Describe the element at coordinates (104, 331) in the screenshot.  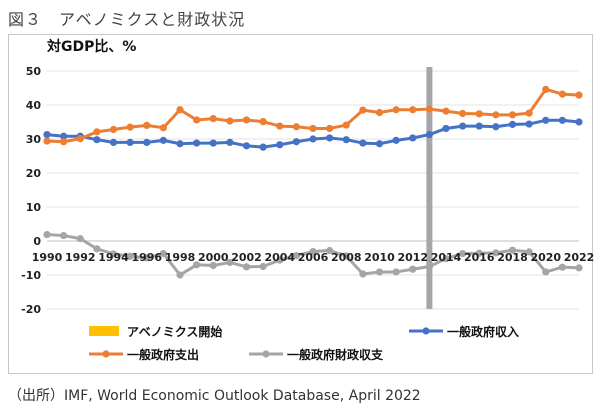
I see `legend-swatch` at that location.